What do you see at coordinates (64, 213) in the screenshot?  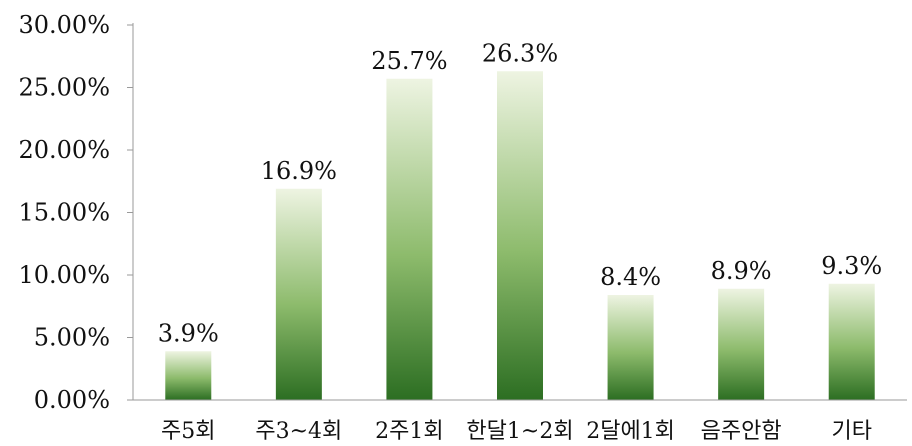 I see `y-tick-label: 15.00%` at bounding box center [64, 213].